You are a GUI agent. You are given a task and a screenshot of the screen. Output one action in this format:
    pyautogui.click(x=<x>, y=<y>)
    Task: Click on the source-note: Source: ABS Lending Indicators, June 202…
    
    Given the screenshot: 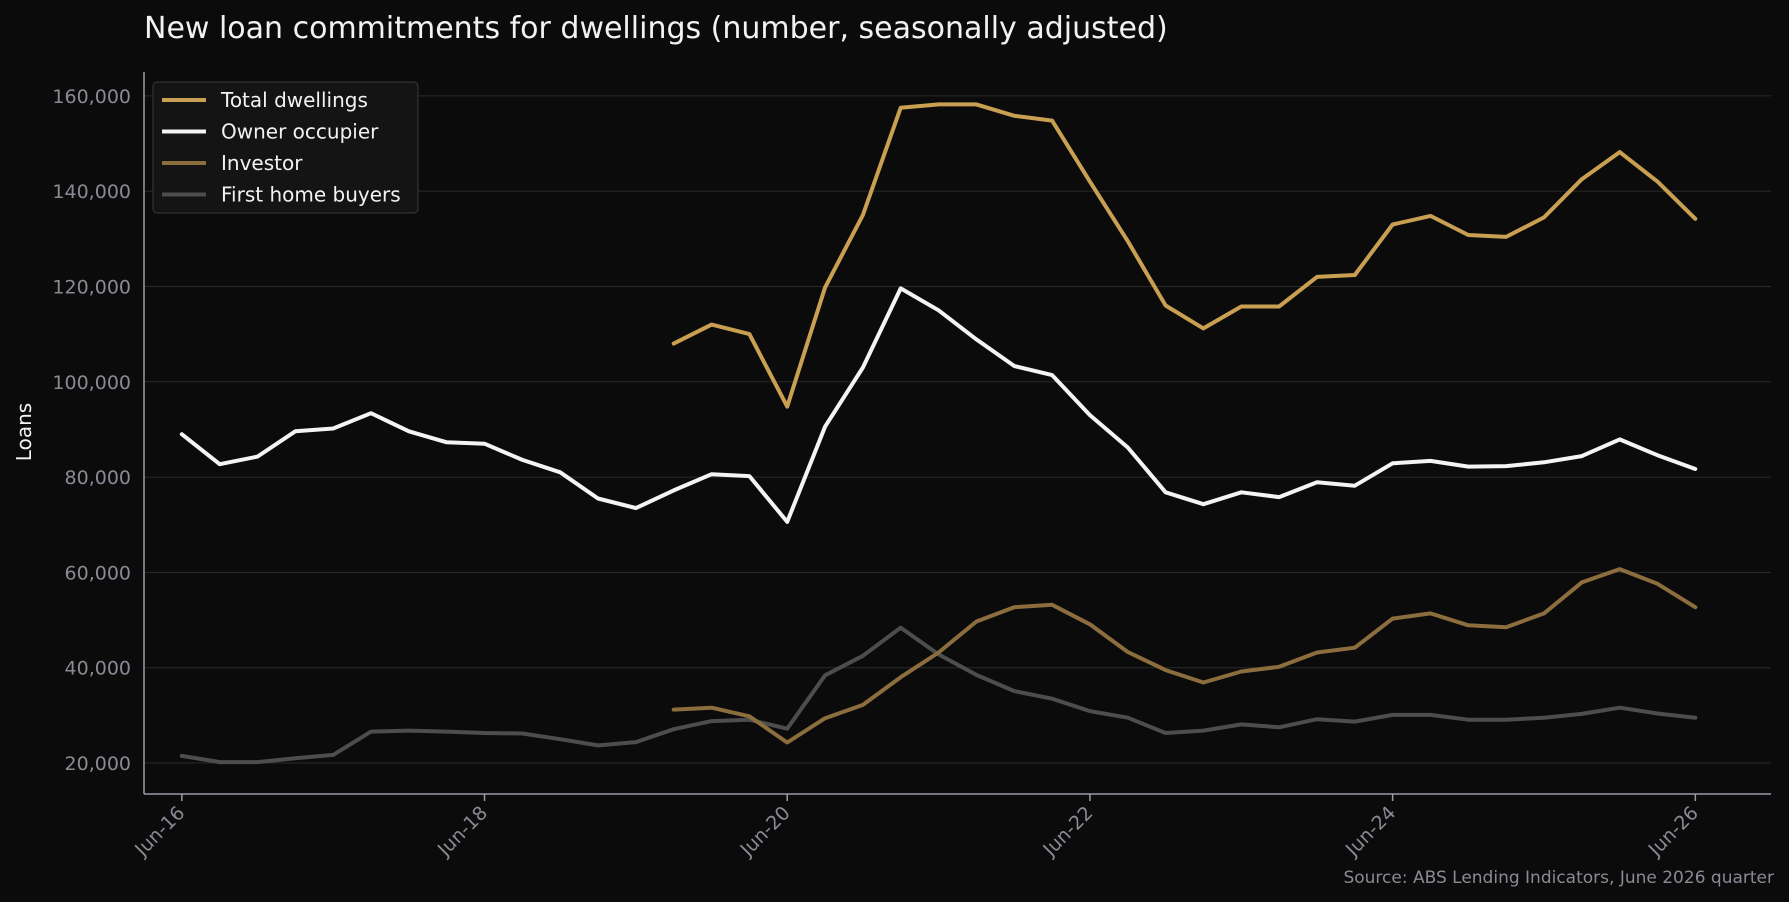 What is the action you would take?
    pyautogui.click(x=1558, y=878)
    